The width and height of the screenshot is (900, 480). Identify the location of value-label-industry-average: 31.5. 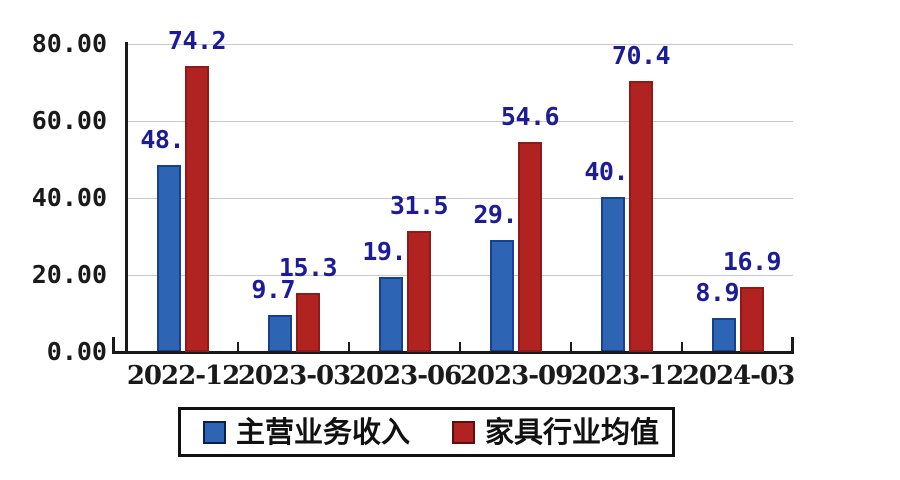
(419, 205).